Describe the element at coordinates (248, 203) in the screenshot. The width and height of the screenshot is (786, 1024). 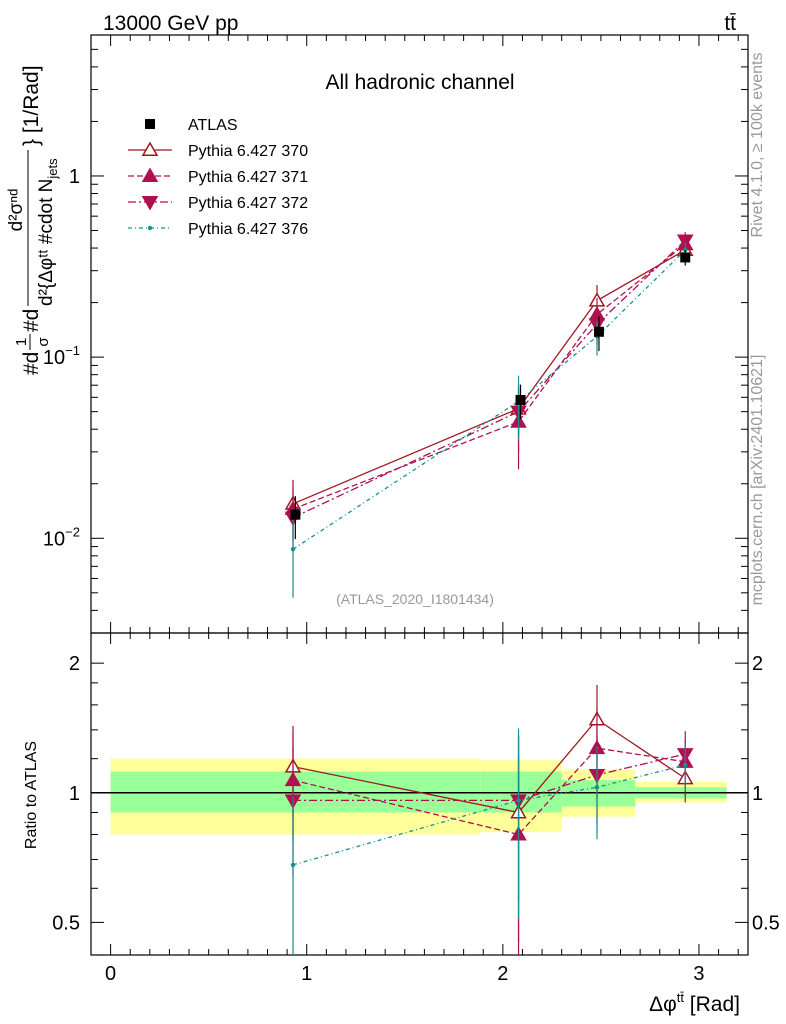
I see `legend-label-3: Pythia 6.427 372` at that location.